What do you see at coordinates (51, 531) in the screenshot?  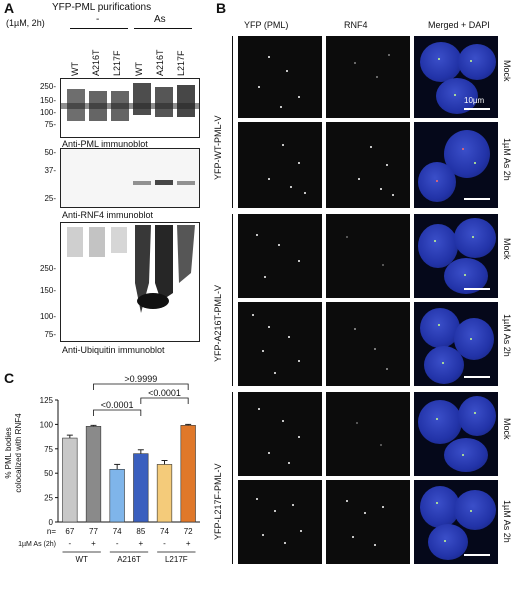 I see `n-label: n=` at bounding box center [51, 531].